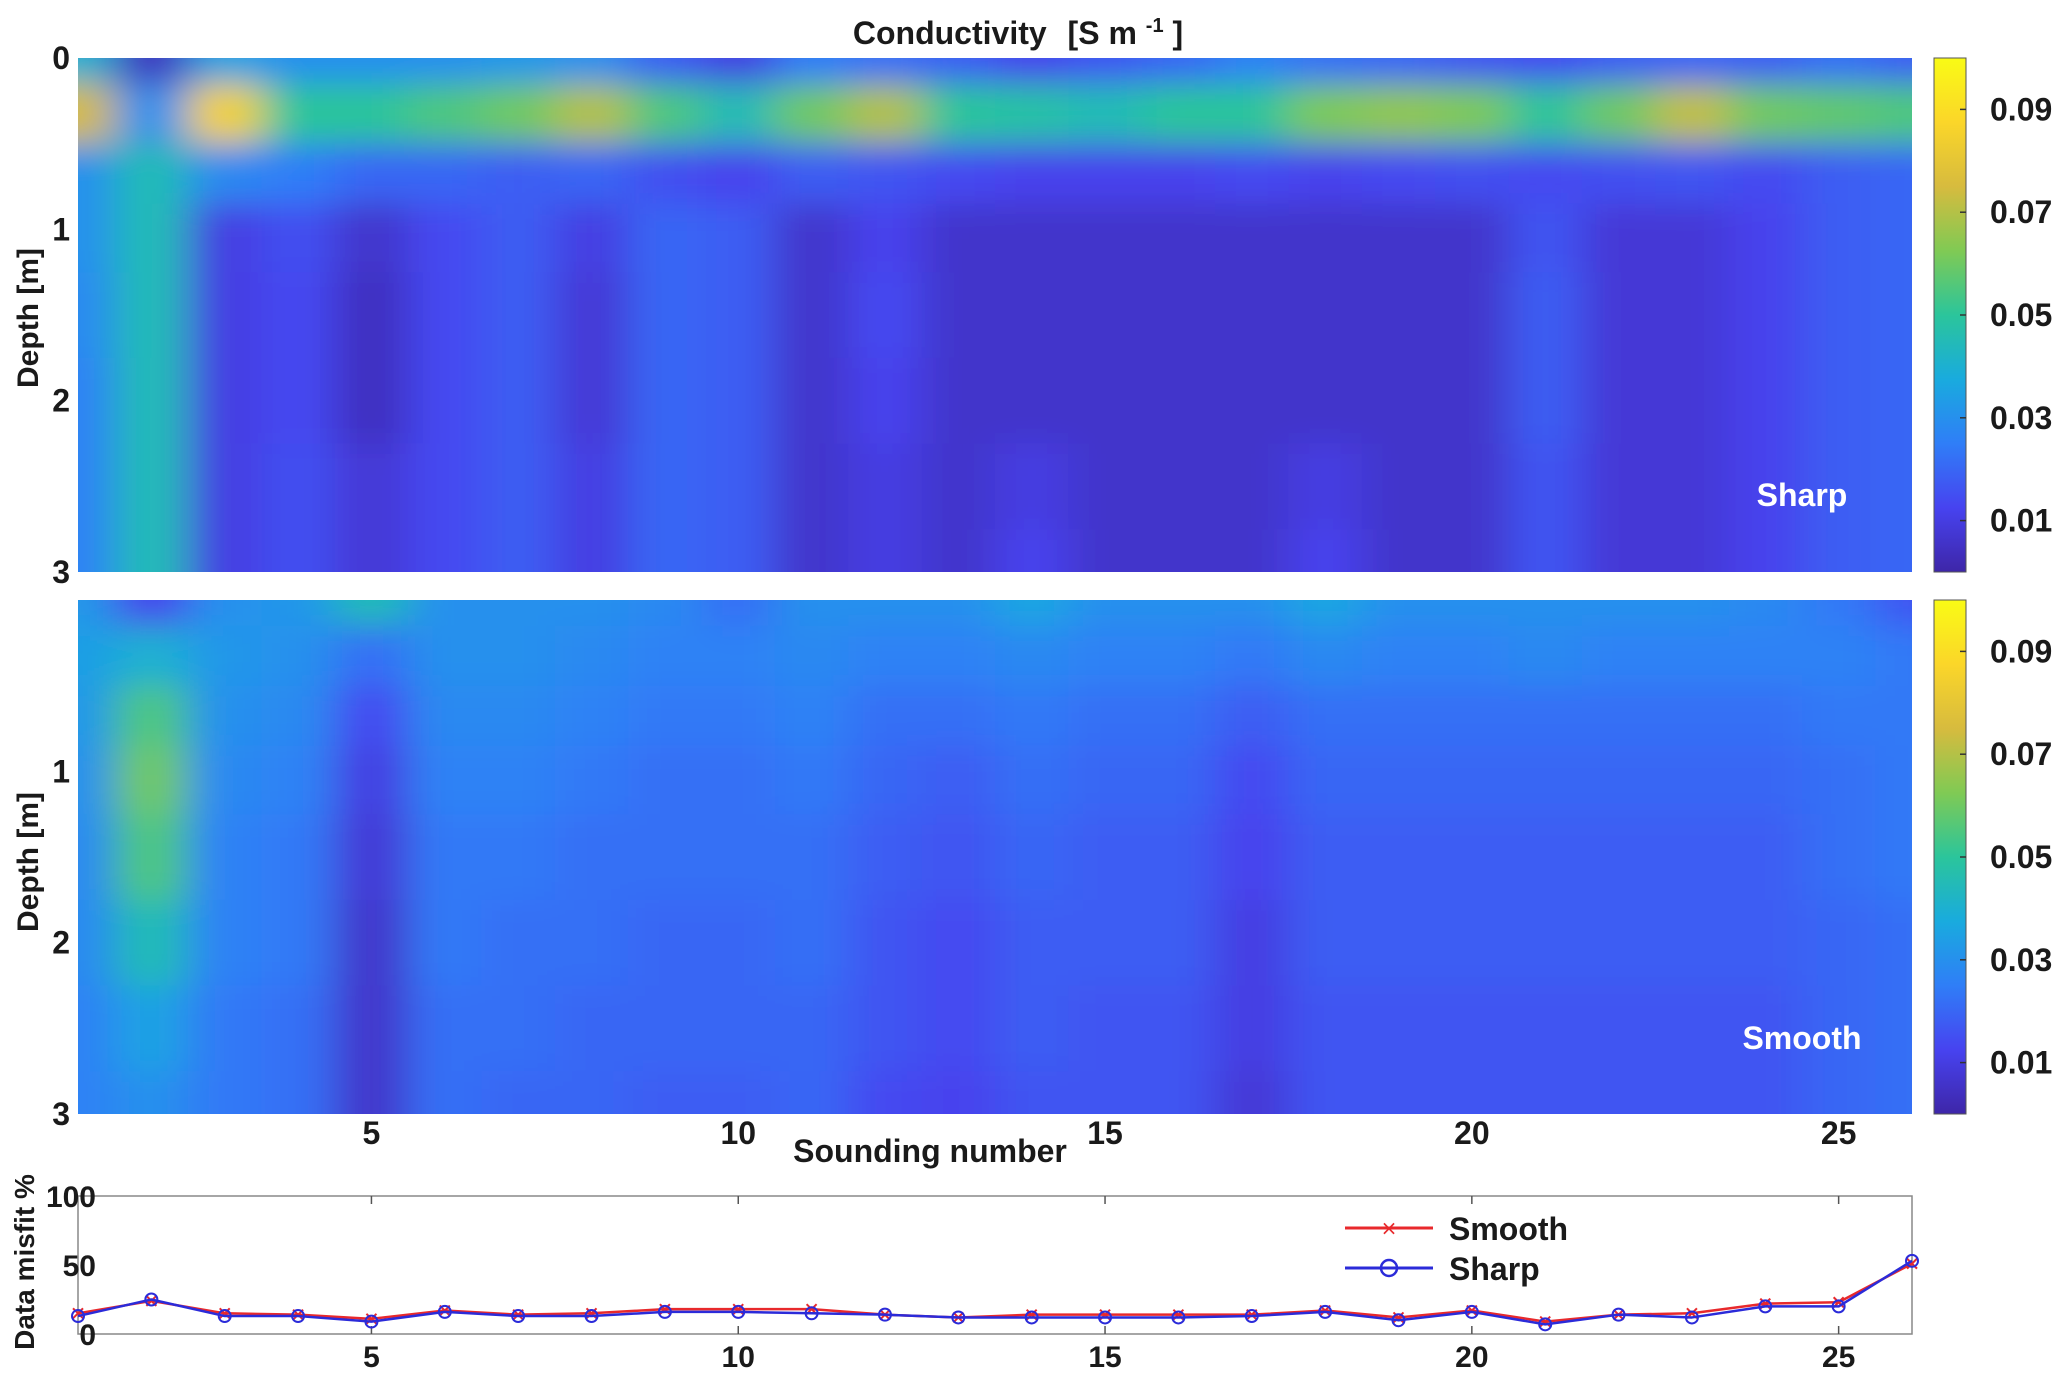  I want to click on misfit-legend: × Smooth Sharp, so click(1456, 1249).